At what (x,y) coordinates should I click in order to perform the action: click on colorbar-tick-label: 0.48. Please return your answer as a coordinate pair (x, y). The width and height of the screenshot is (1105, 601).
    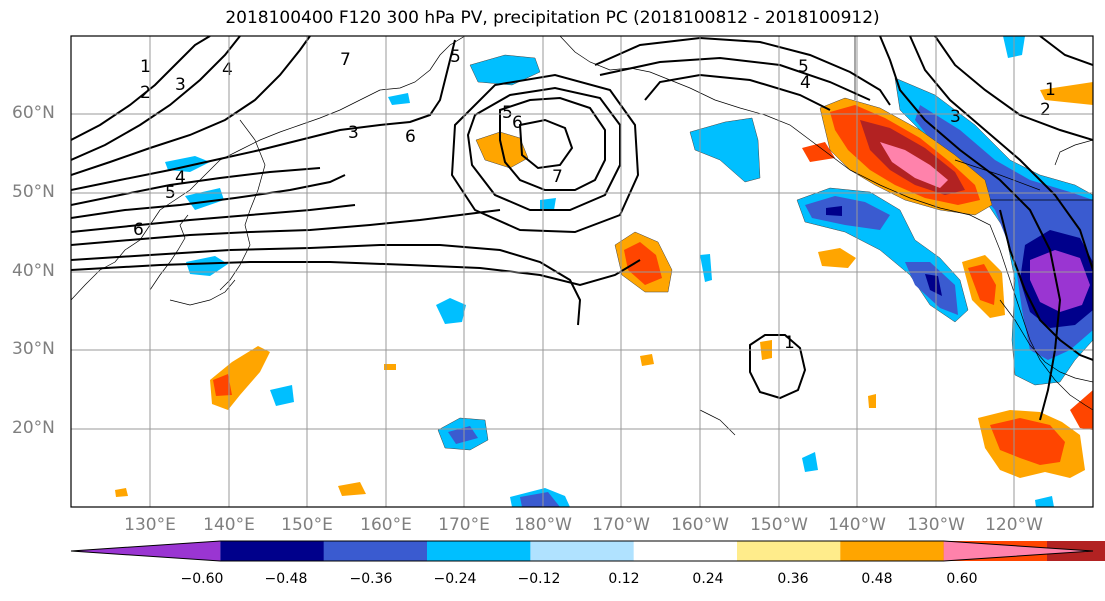
    Looking at the image, I should click on (877, 579).